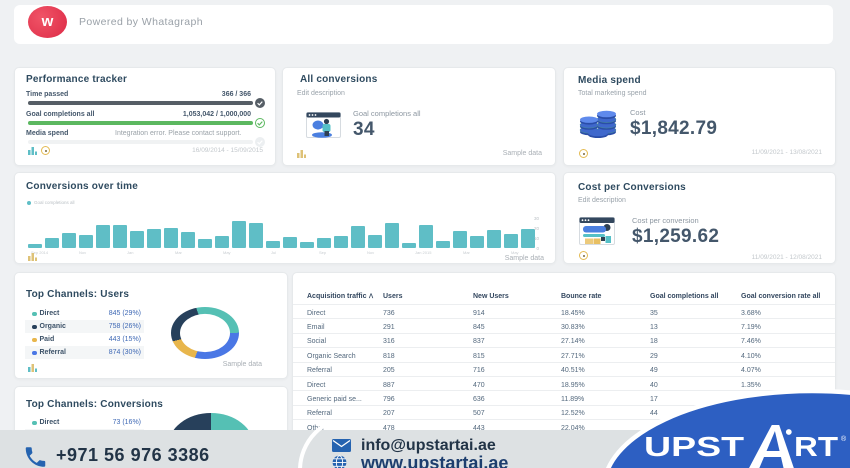 The image size is (850, 468). I want to click on svg-text: UPST, so click(694, 446).